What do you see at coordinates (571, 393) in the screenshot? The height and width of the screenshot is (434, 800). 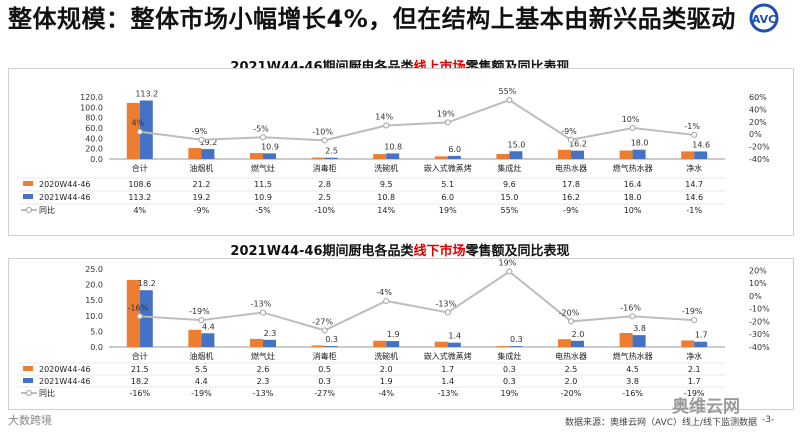 I see `table-cell: -20%` at bounding box center [571, 393].